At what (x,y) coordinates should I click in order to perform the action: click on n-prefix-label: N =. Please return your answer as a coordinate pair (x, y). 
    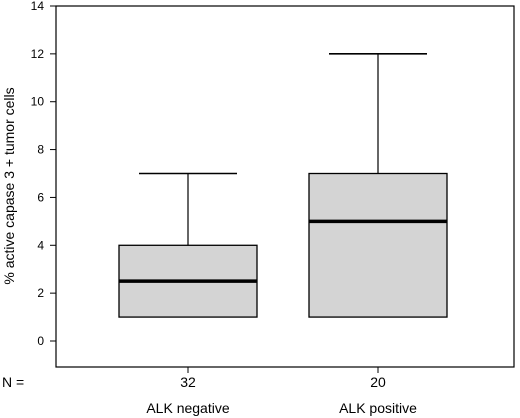
    Looking at the image, I should click on (13, 382).